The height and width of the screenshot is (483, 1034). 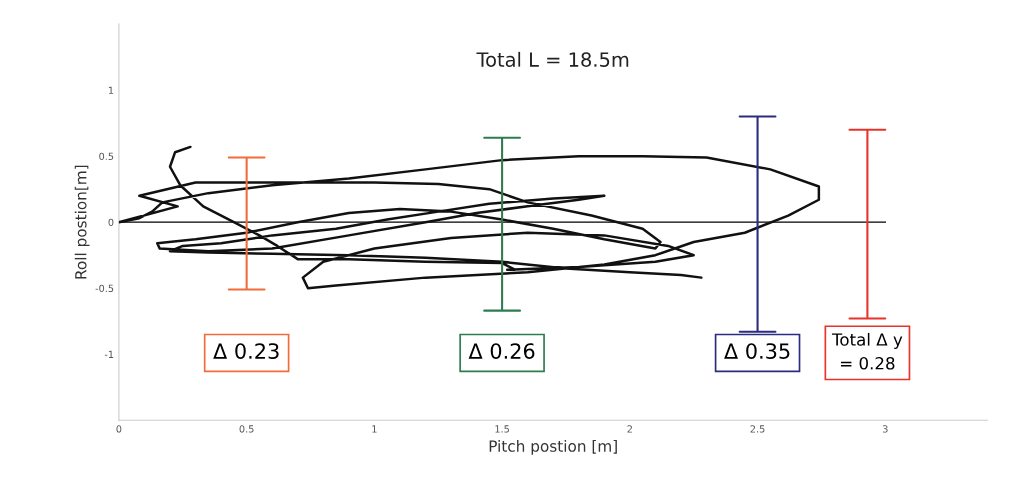 What do you see at coordinates (246, 429) in the screenshot?
I see `x-tick-label: 0.5` at bounding box center [246, 429].